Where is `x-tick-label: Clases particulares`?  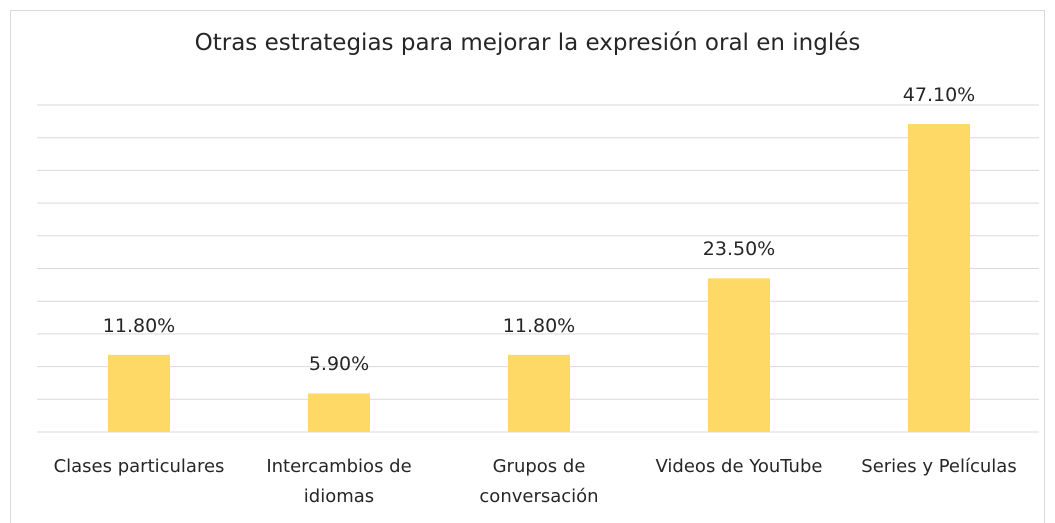 x-tick-label: Clases particulares is located at coordinates (139, 466).